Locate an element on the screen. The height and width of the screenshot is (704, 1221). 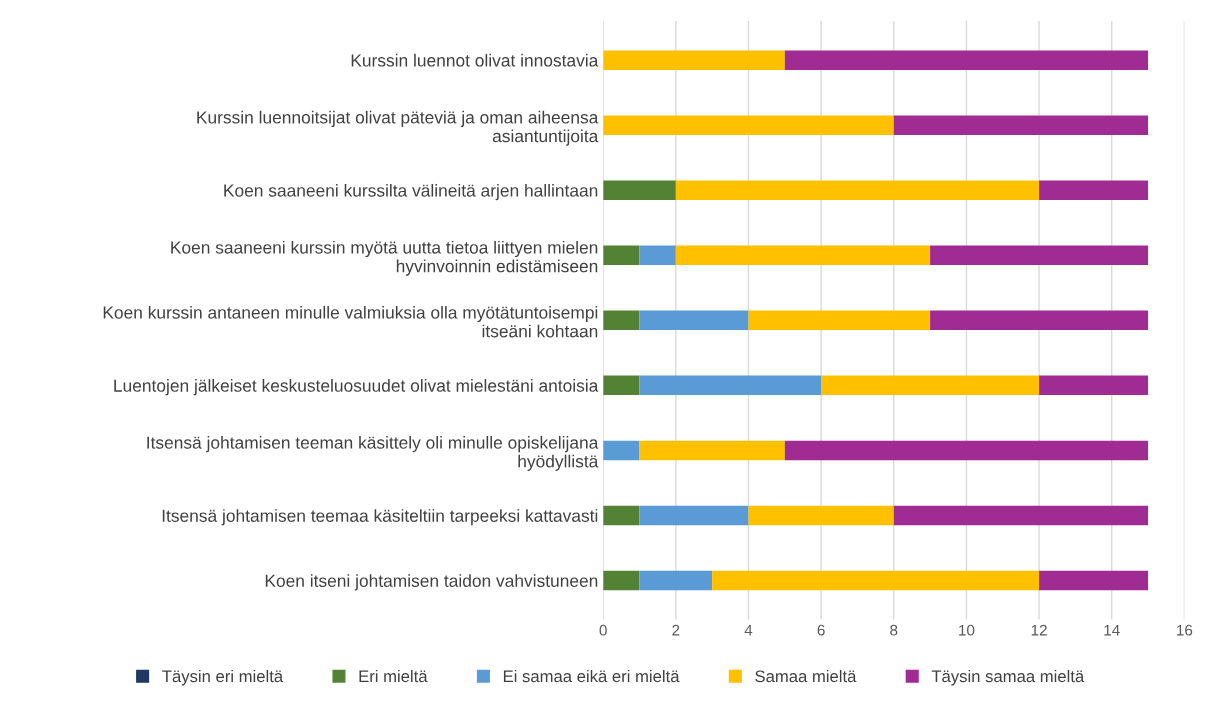
y-tick-label: Koen saaneeni kurssilta välineitä arjen hallintaan is located at coordinates (411, 192).